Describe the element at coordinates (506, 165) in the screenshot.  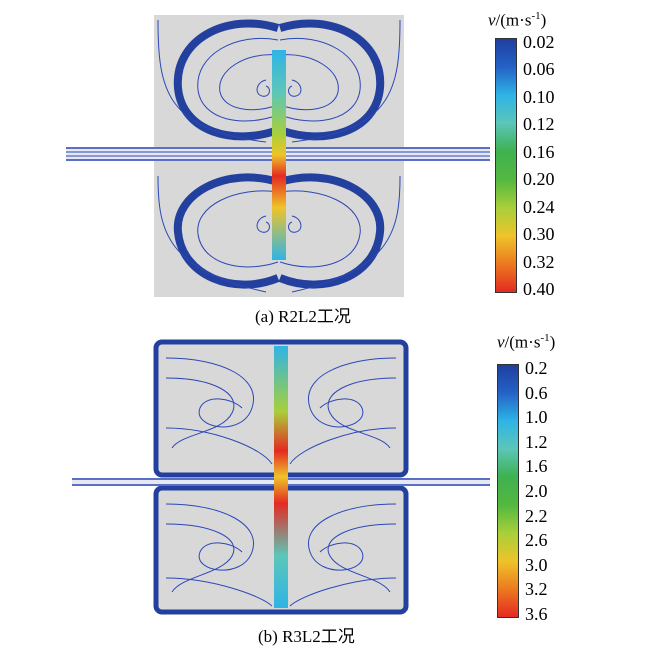
I see `colorbar-a` at that location.